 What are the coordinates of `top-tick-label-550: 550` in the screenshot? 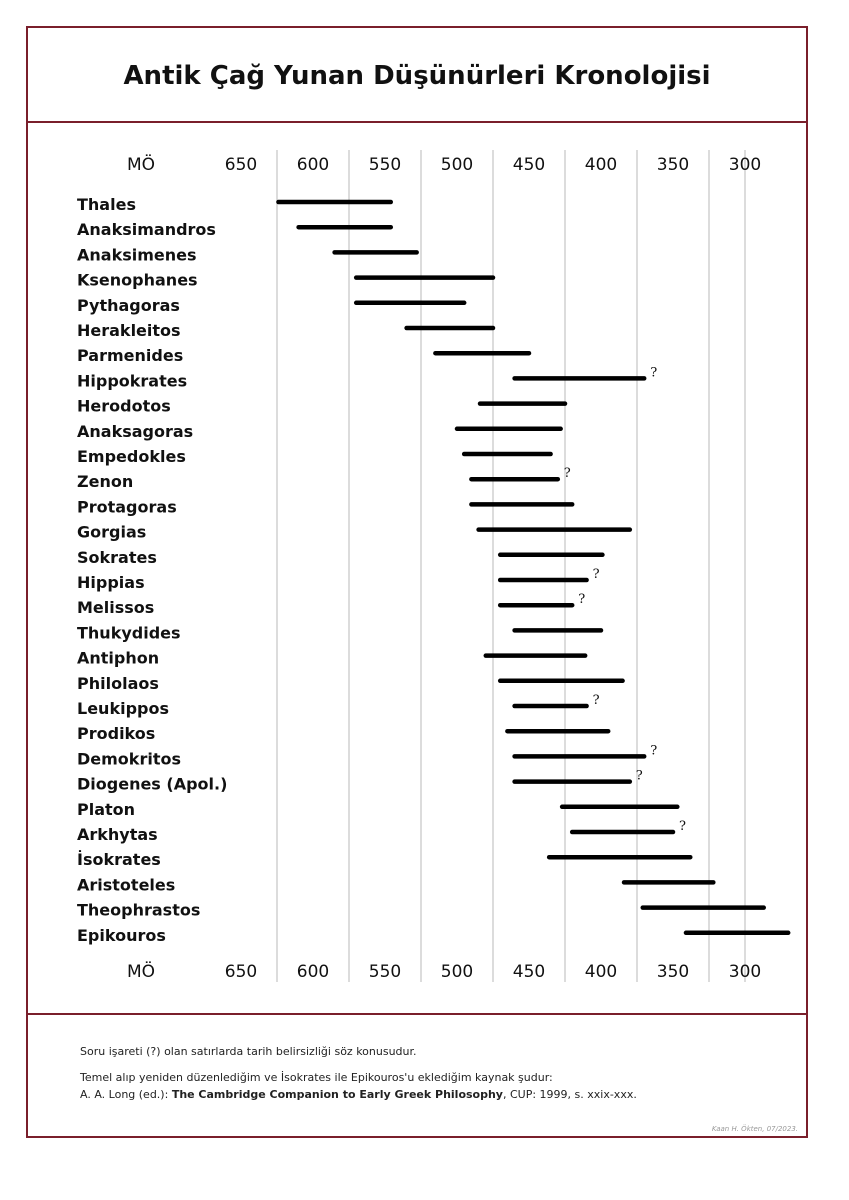 It's located at (385, 165).